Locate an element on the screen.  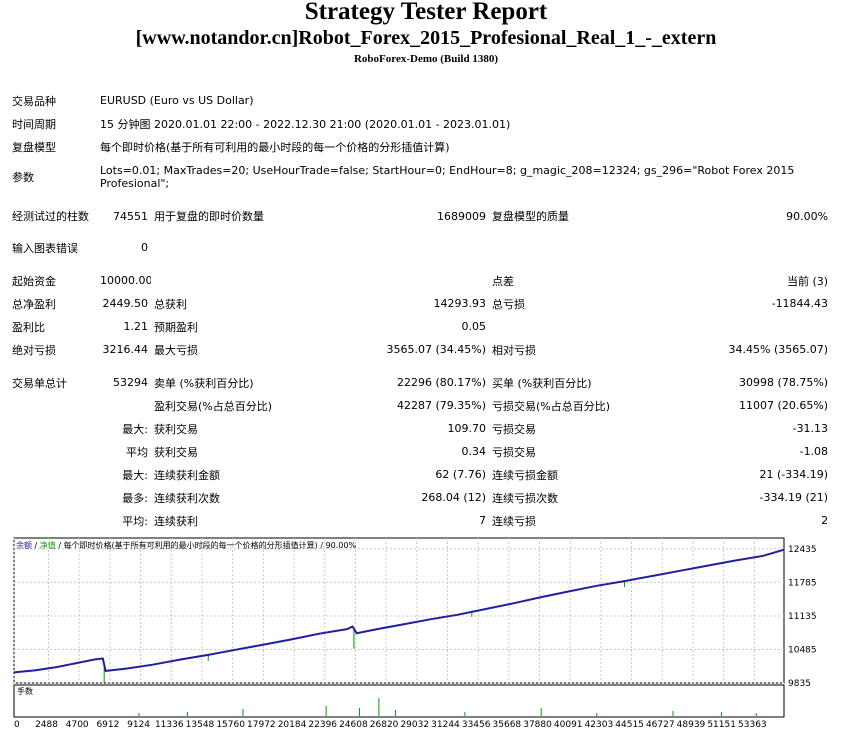
value: 30998 (78.75%) is located at coordinates (784, 382).